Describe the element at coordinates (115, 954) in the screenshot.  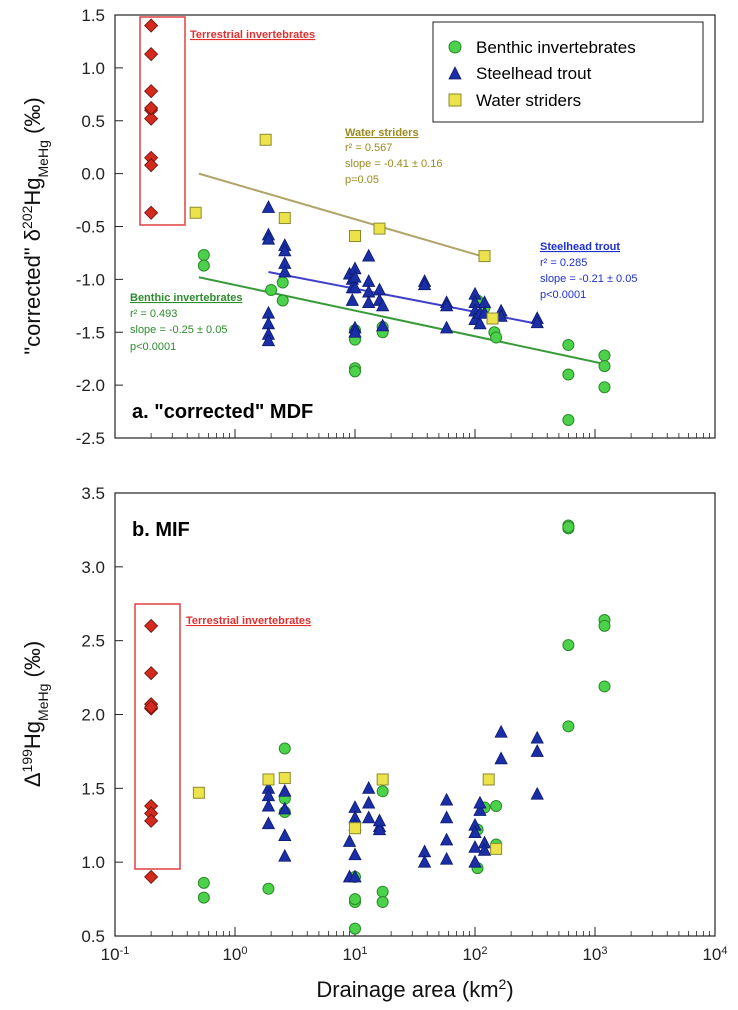
I see `x-tick-label: 10⁻¹` at that location.